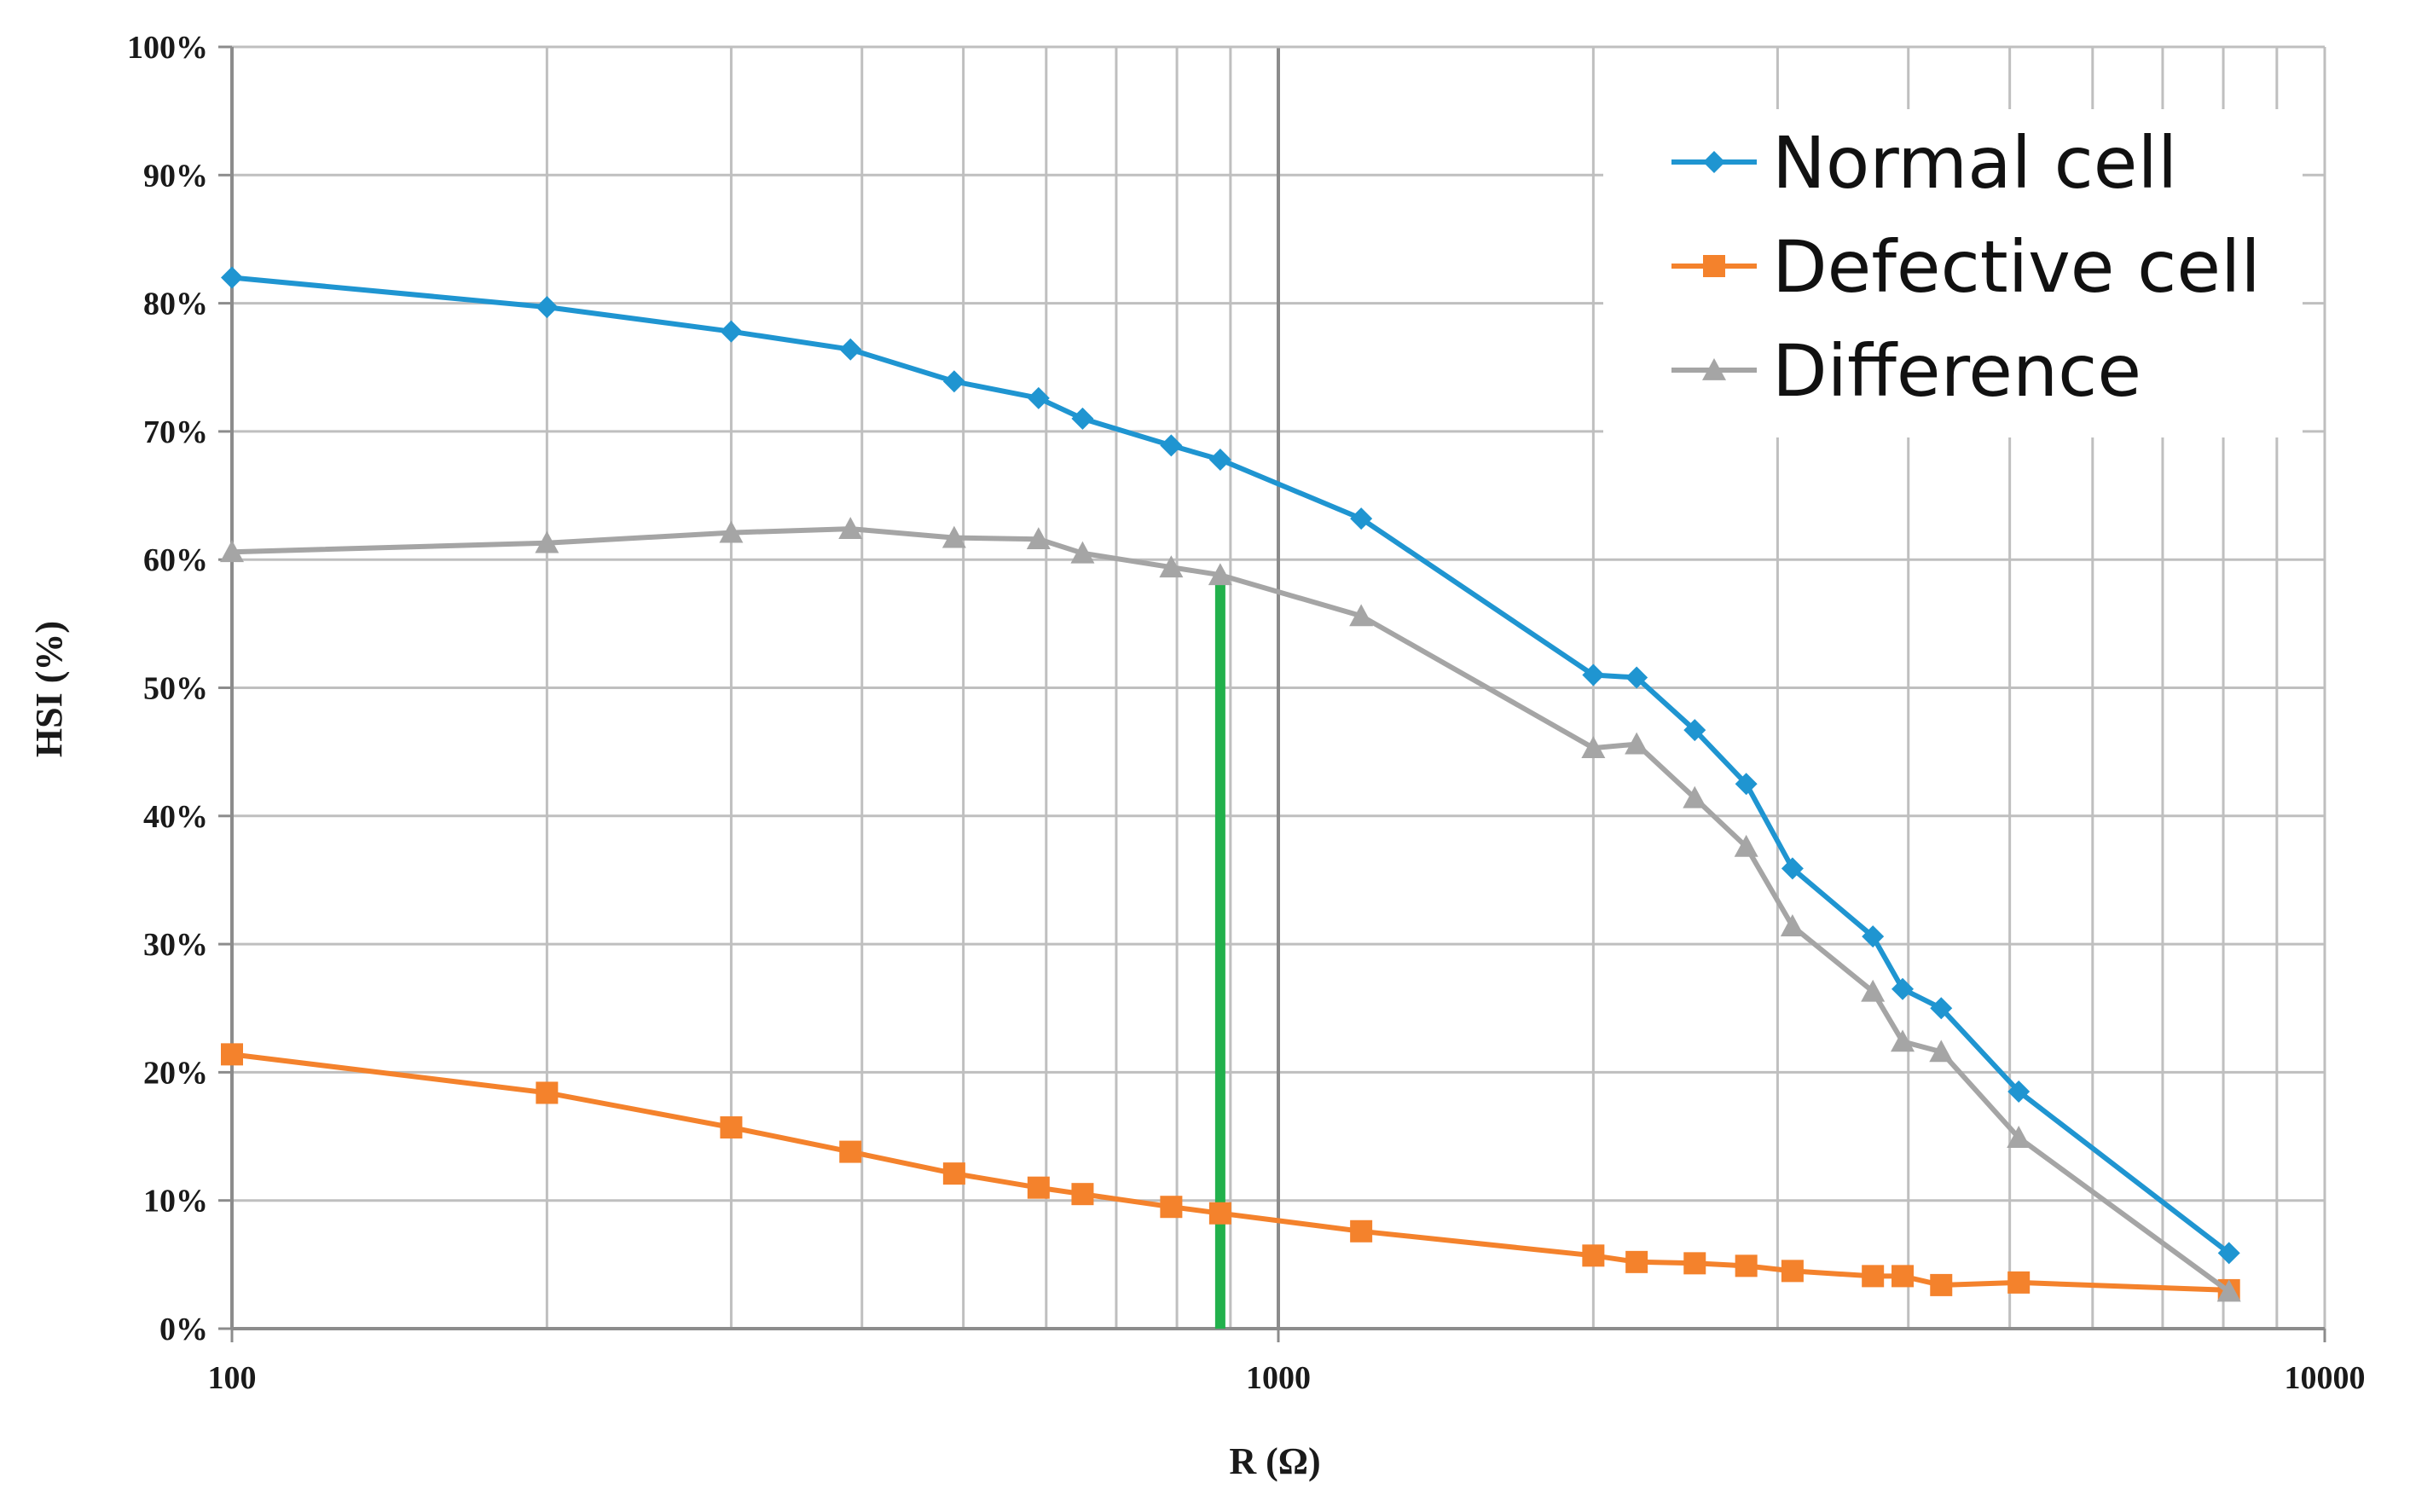  Describe the element at coordinates (167, 48) in the screenshot. I see `y-tick-label: 100%` at that location.